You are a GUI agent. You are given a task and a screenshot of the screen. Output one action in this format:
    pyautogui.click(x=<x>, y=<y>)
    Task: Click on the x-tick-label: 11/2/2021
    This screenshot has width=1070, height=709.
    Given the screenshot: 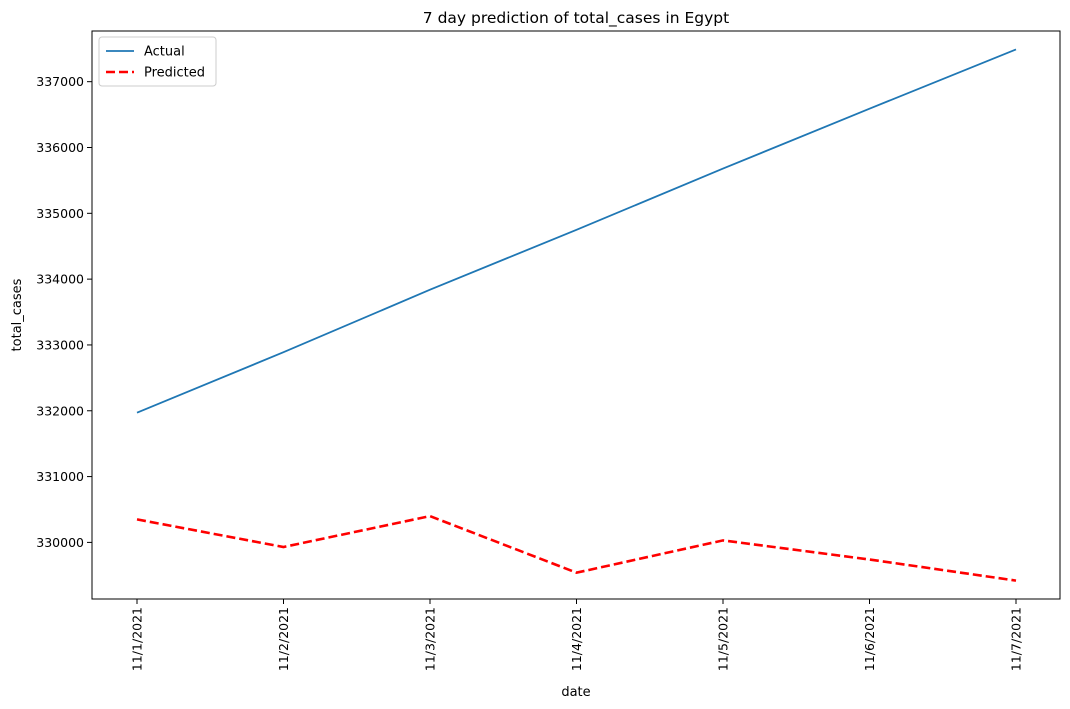 What is the action you would take?
    pyautogui.click(x=283, y=639)
    